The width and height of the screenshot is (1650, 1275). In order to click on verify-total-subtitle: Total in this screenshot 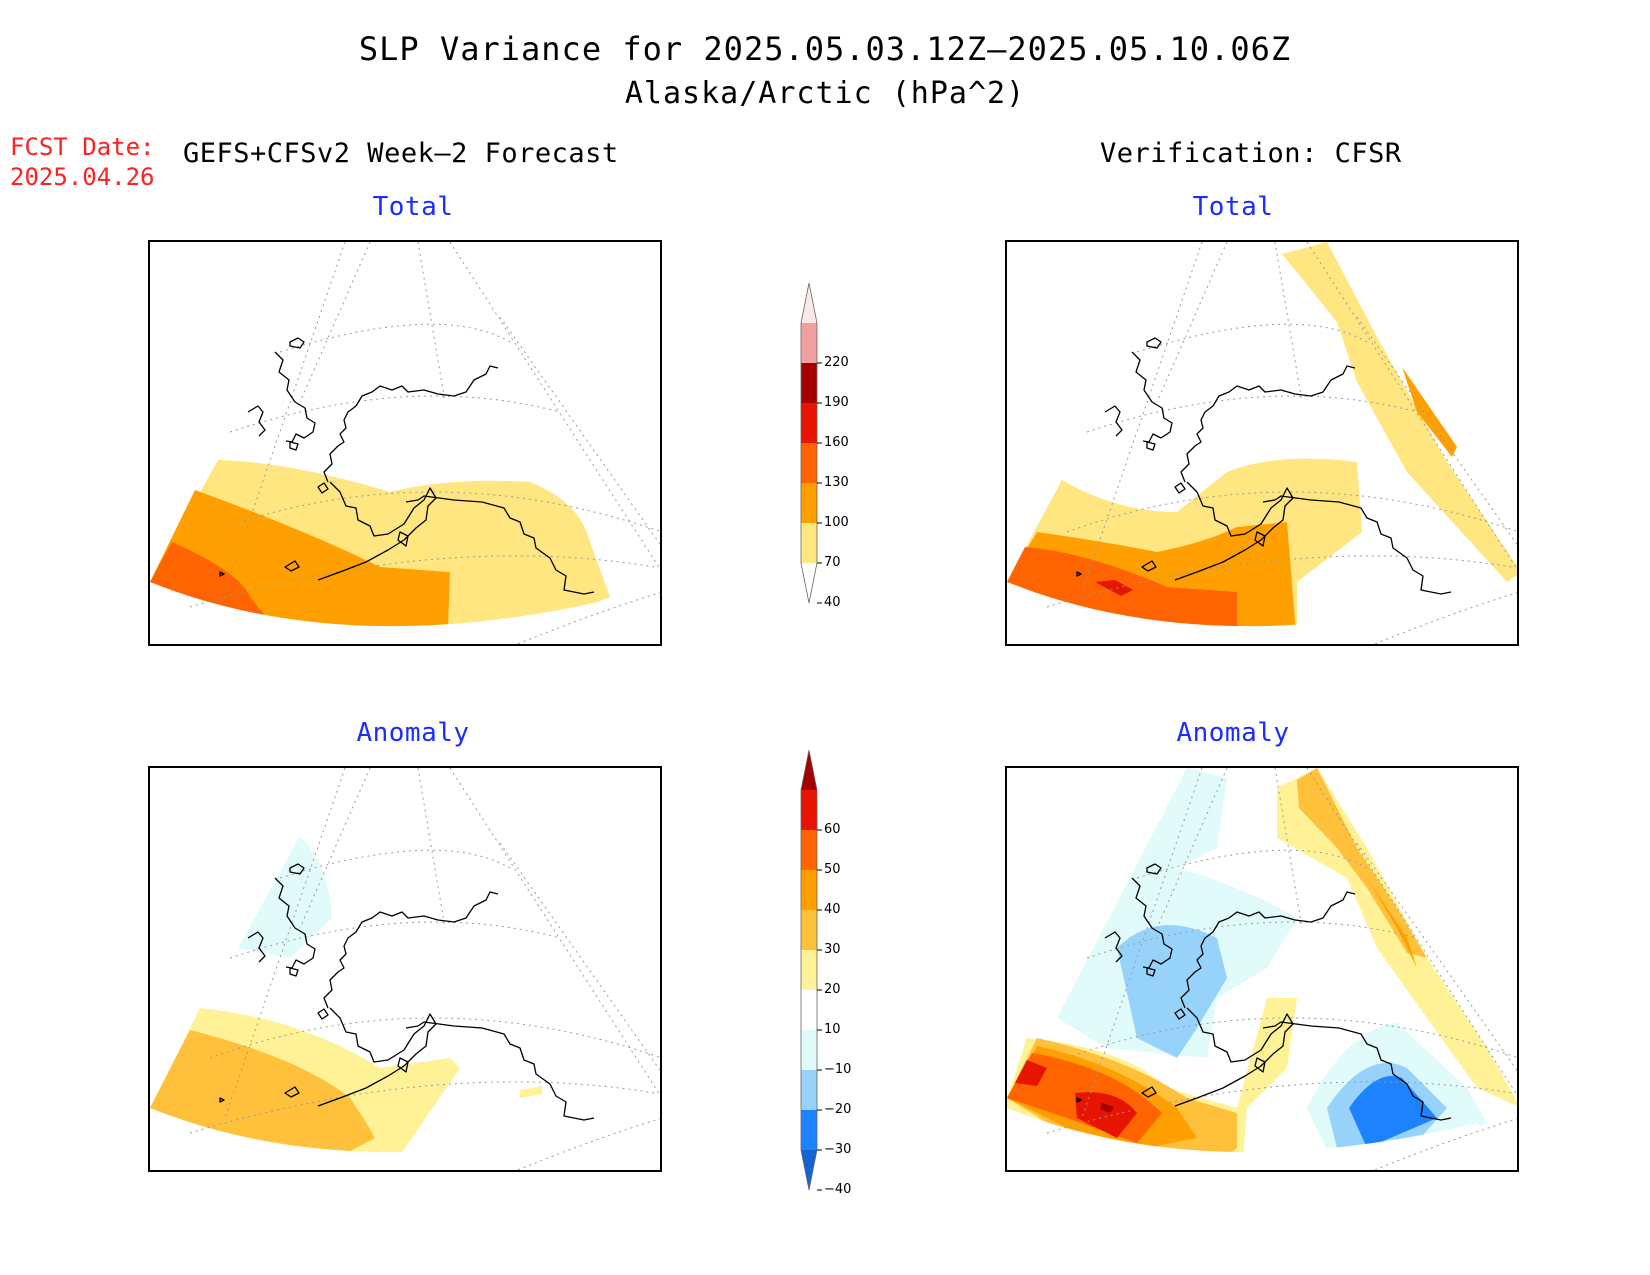, I will do `click(1233, 207)`.